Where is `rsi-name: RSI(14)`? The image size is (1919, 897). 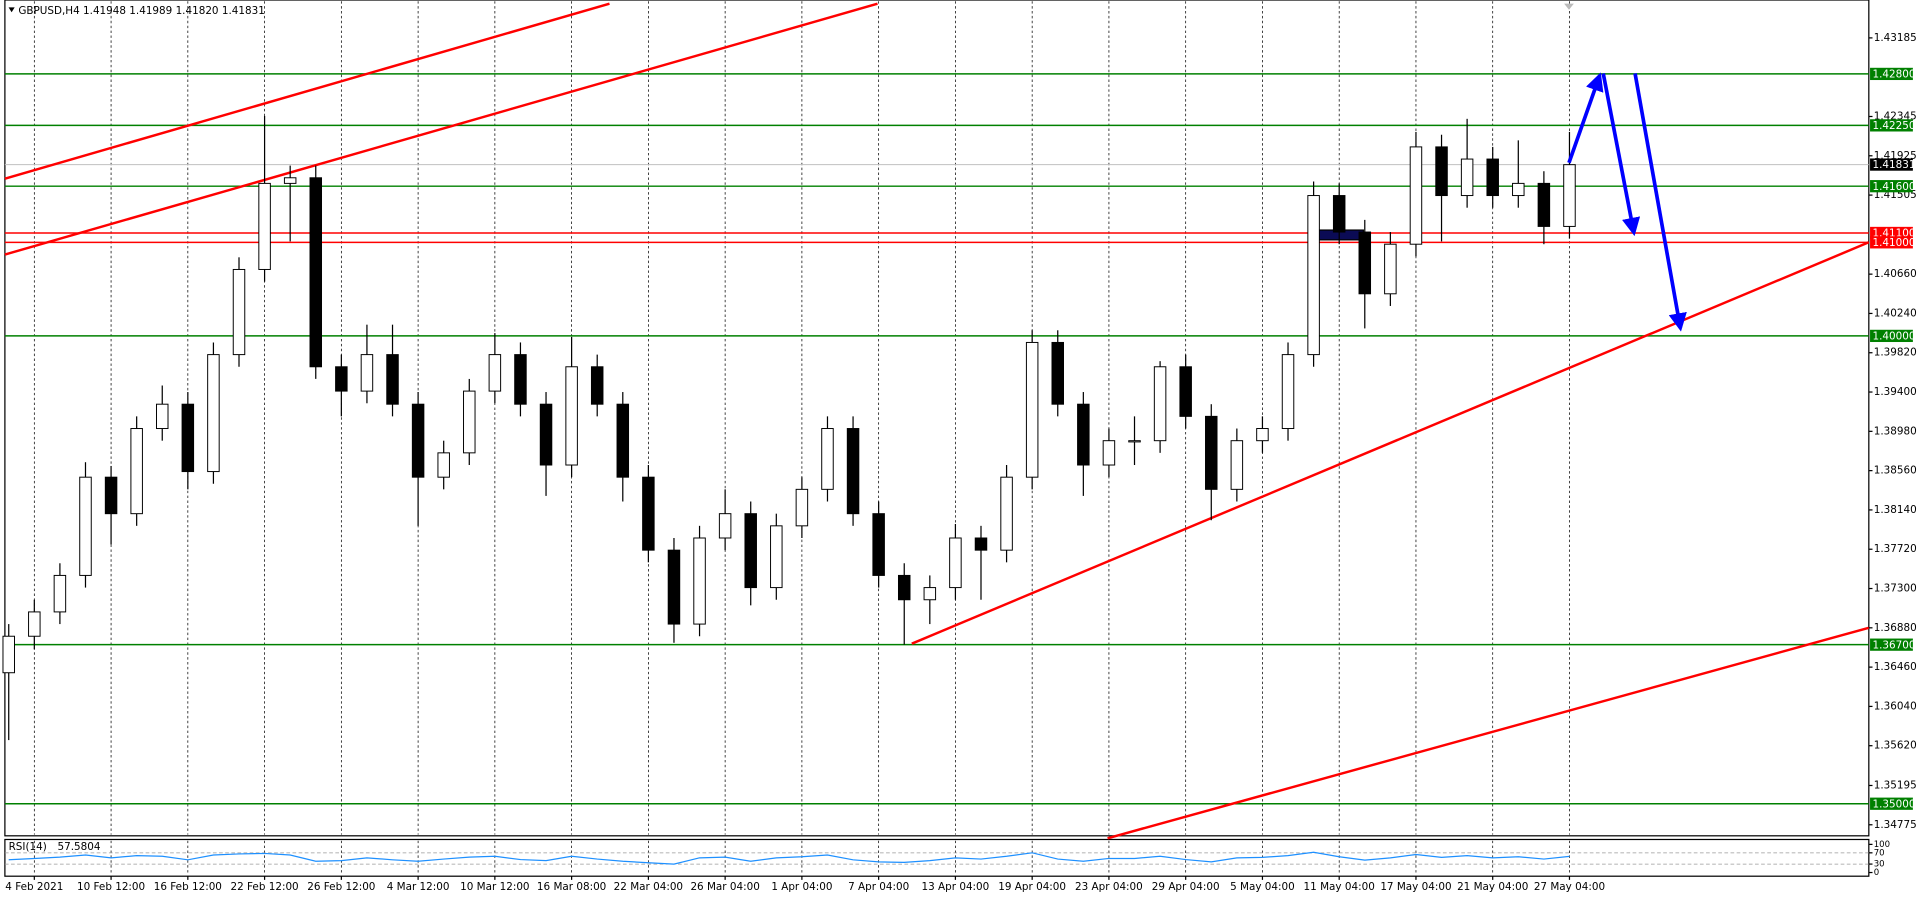 rsi-name: RSI(14) is located at coordinates (28, 847).